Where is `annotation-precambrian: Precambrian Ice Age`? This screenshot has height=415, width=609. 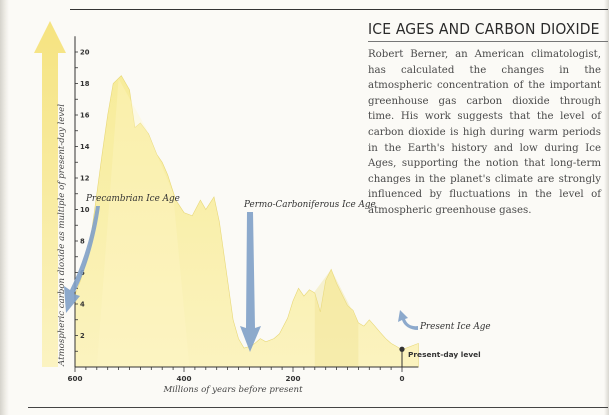 annotation-precambrian: Precambrian Ice Age is located at coordinates (132, 199).